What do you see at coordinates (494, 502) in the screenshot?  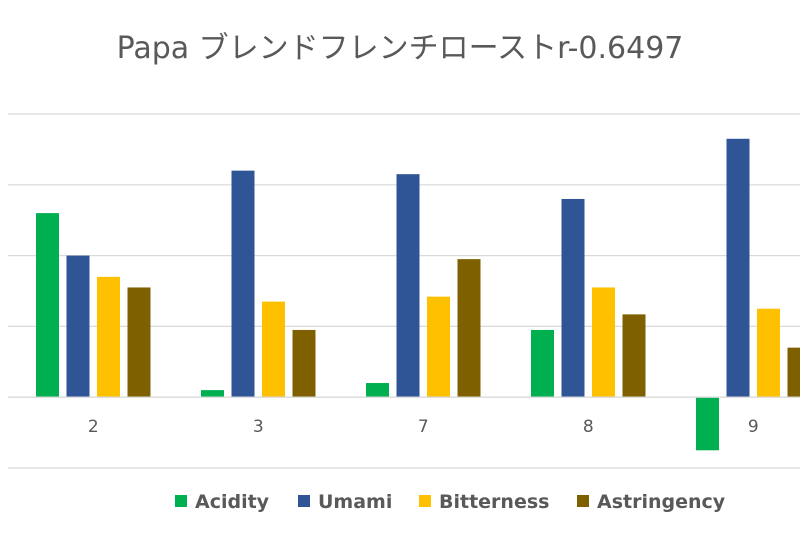 I see `legend-label-bitterness: Bitterness` at bounding box center [494, 502].